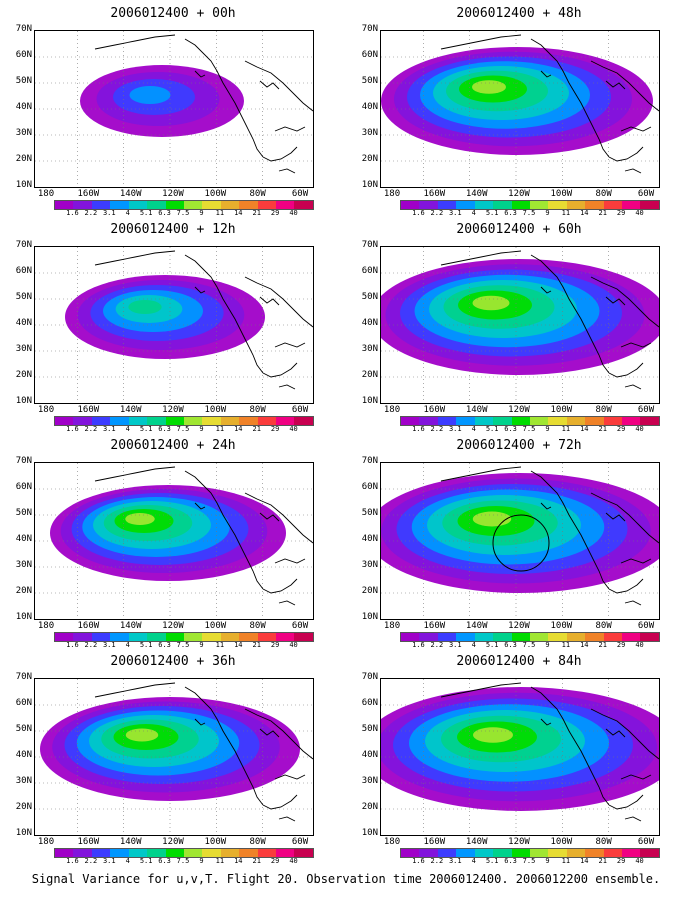  Describe the element at coordinates (293, 429) in the screenshot. I see `colorbar-label: 40` at that location.